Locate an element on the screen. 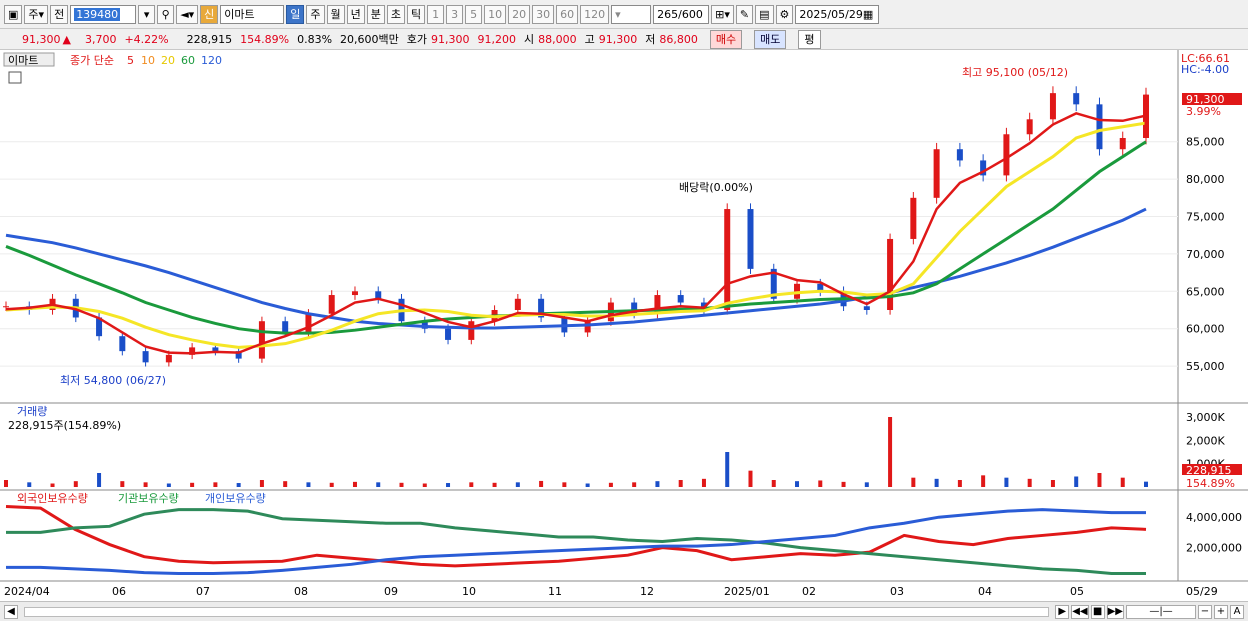  buy-button: 매수 is located at coordinates (726, 39).